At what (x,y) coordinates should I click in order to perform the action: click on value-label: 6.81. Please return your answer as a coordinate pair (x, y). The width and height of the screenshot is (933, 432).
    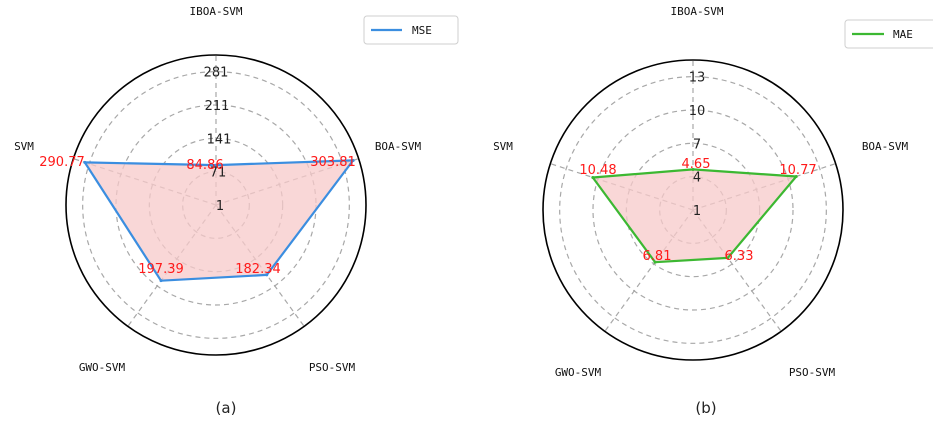
    Looking at the image, I should click on (657, 256).